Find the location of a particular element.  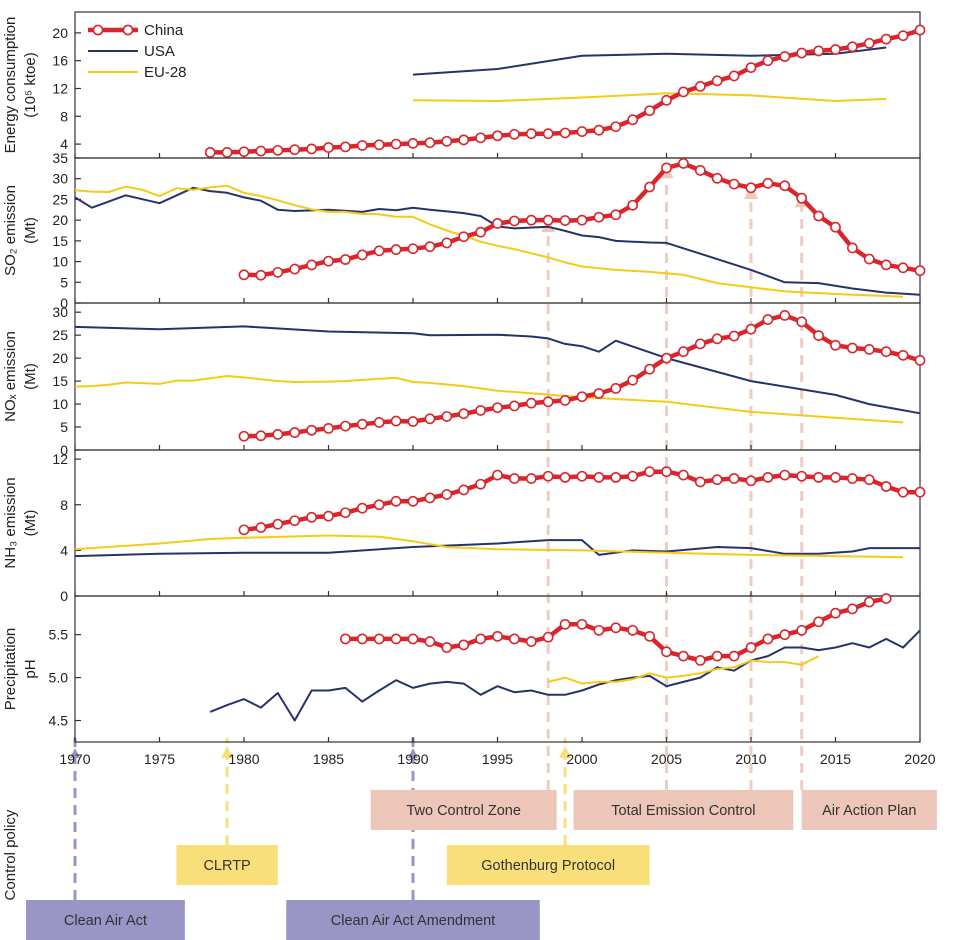

x-tick-label: 1995 is located at coordinates (497, 759).